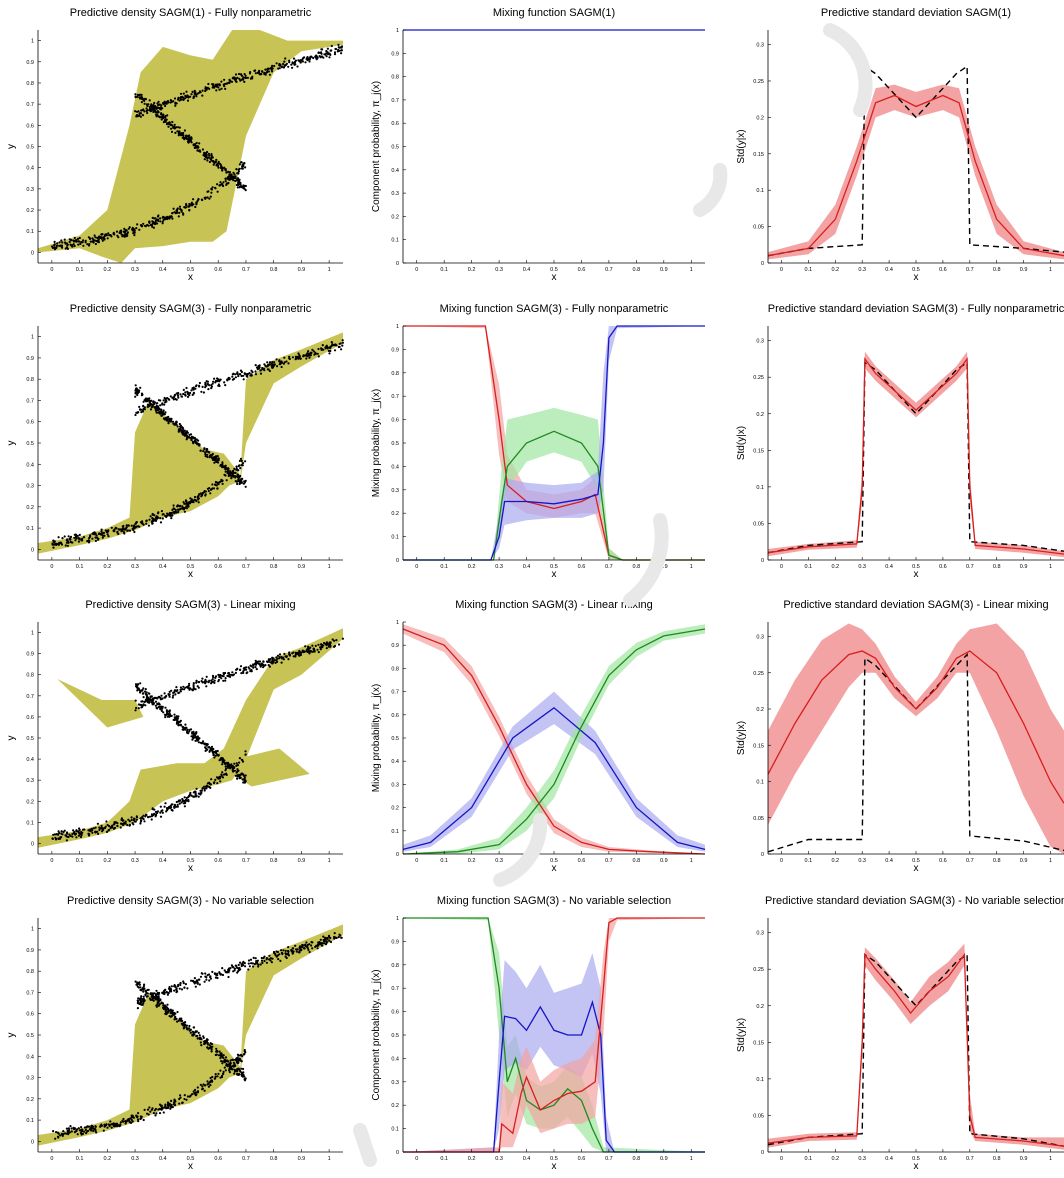  I want to click on x-tick-label: 0.8, so click(997, 567).